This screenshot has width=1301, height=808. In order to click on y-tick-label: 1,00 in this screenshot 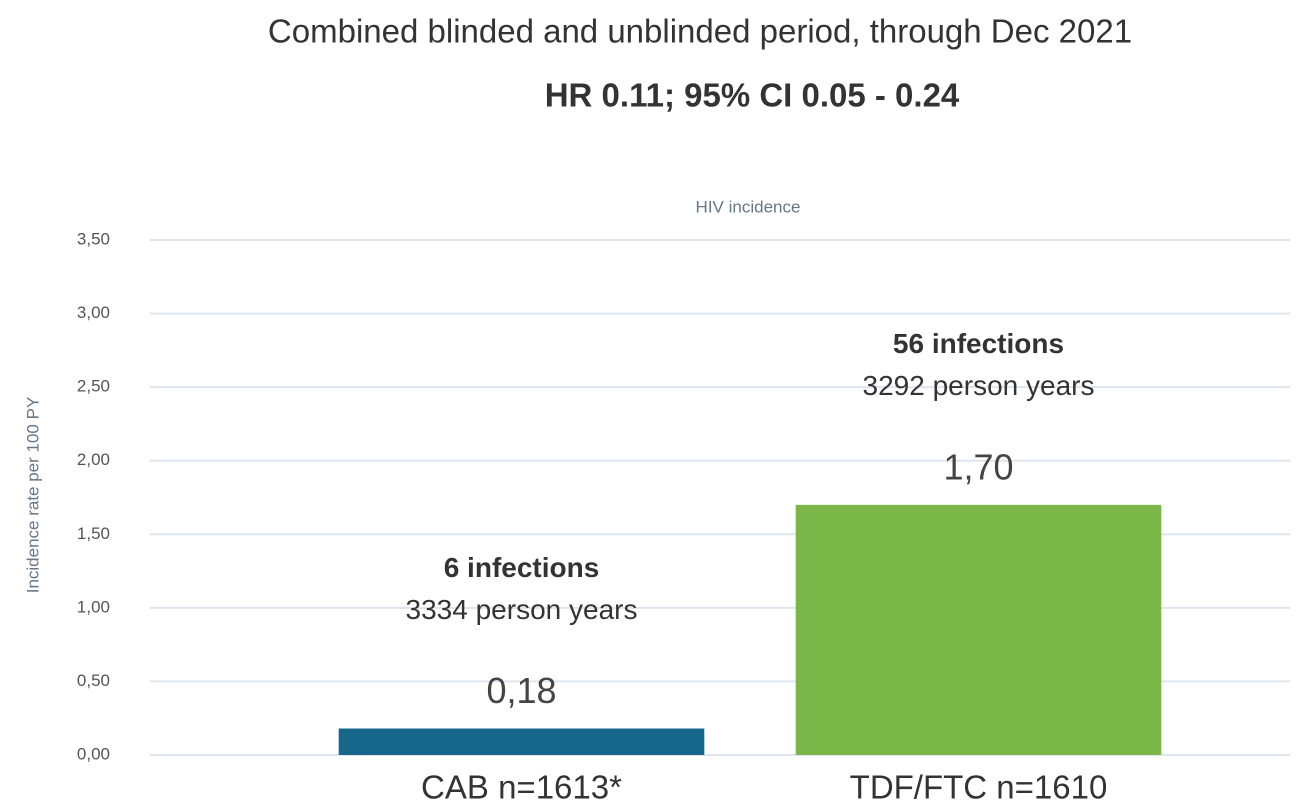, I will do `click(93, 606)`.